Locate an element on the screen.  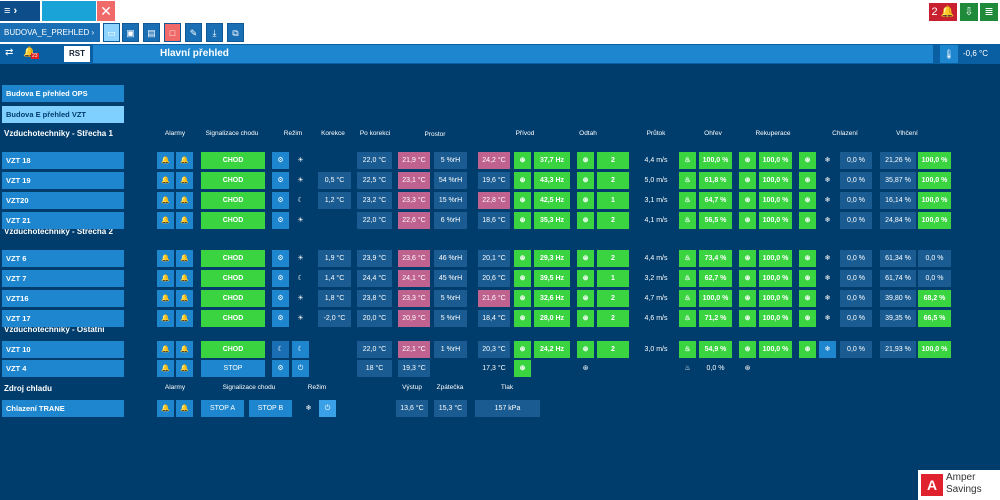
breadcrumb: BUDOVA_E_PREHLED › is located at coordinates (50, 32).